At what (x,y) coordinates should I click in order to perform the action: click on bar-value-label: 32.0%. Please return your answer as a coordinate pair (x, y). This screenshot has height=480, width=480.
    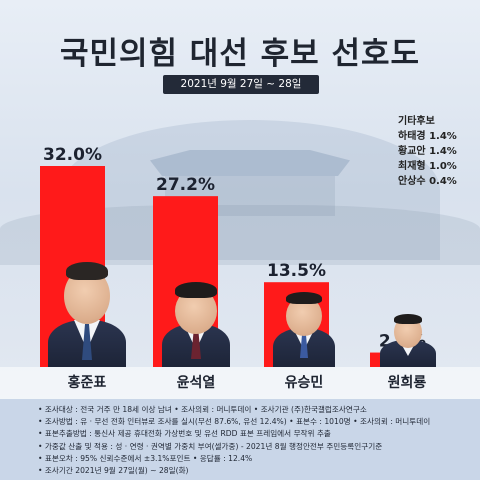
    Looking at the image, I should click on (72, 155).